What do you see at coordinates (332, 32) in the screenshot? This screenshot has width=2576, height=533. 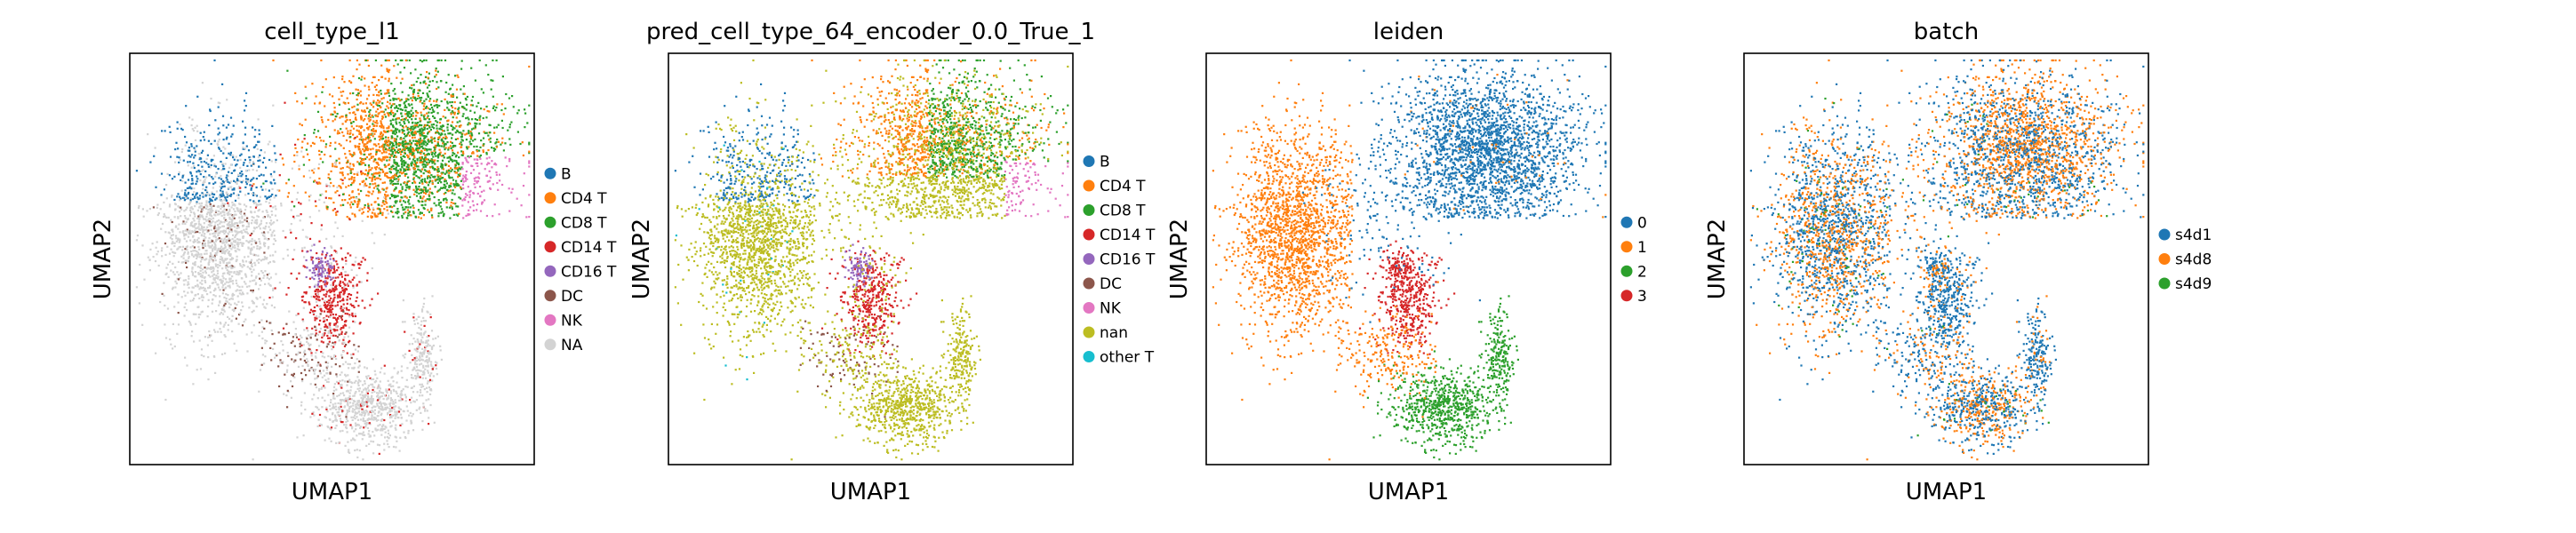 I see `panel-title: cell_type_l1` at bounding box center [332, 32].